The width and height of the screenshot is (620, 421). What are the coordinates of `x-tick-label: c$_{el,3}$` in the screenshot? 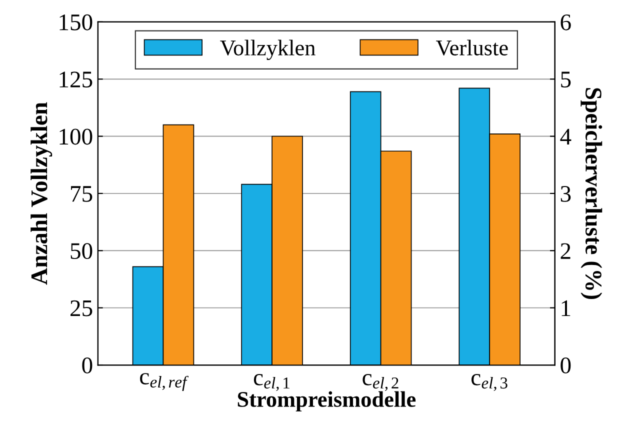 It's located at (490, 382).